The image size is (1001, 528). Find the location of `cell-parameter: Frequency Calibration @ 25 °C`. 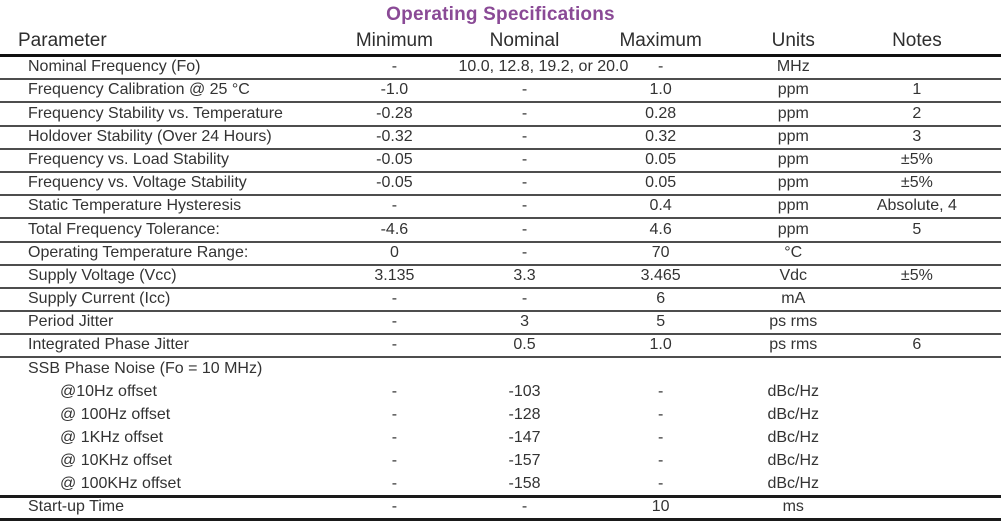

cell-parameter: Frequency Calibration @ 25 °C is located at coordinates (139, 90).